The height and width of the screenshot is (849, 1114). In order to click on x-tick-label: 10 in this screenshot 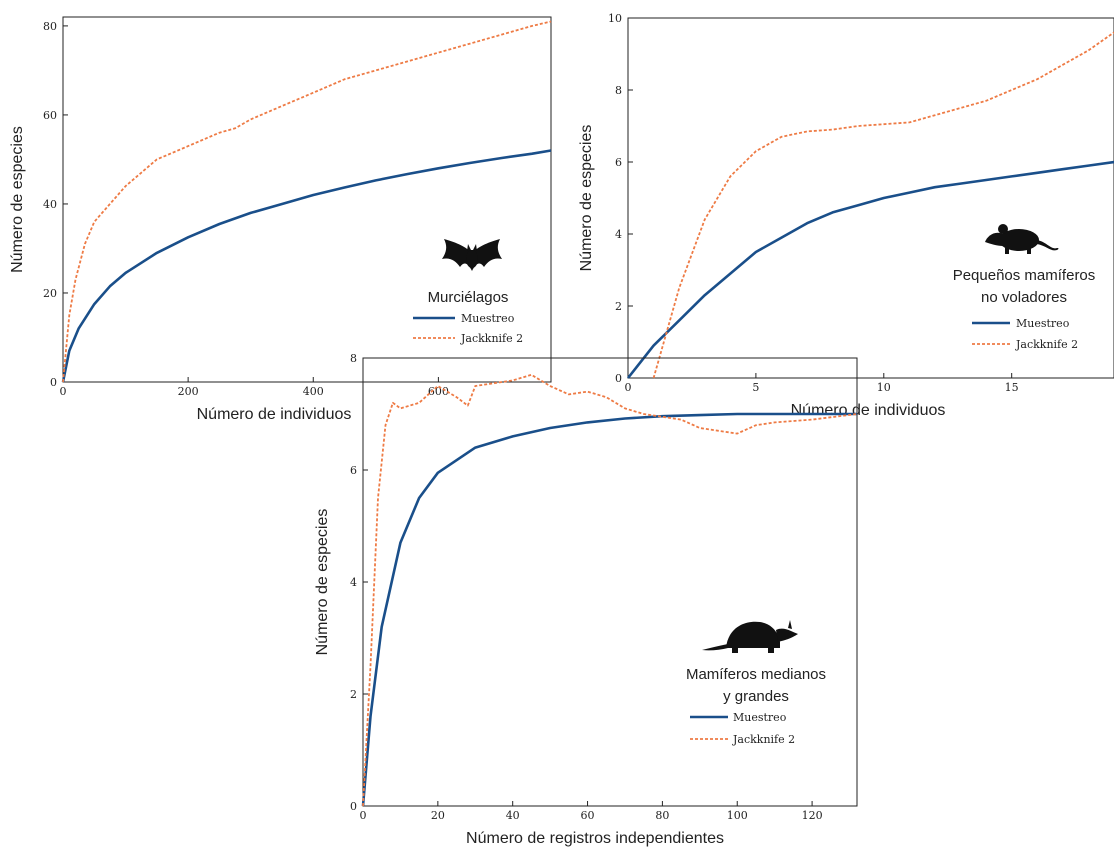, I will do `click(884, 387)`.